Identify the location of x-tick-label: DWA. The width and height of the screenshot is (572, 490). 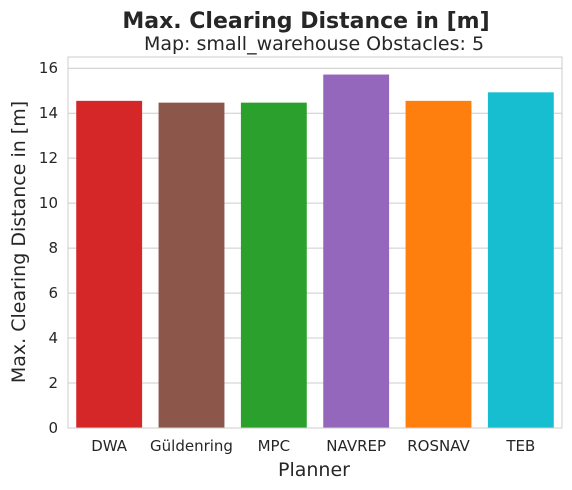
(109, 446).